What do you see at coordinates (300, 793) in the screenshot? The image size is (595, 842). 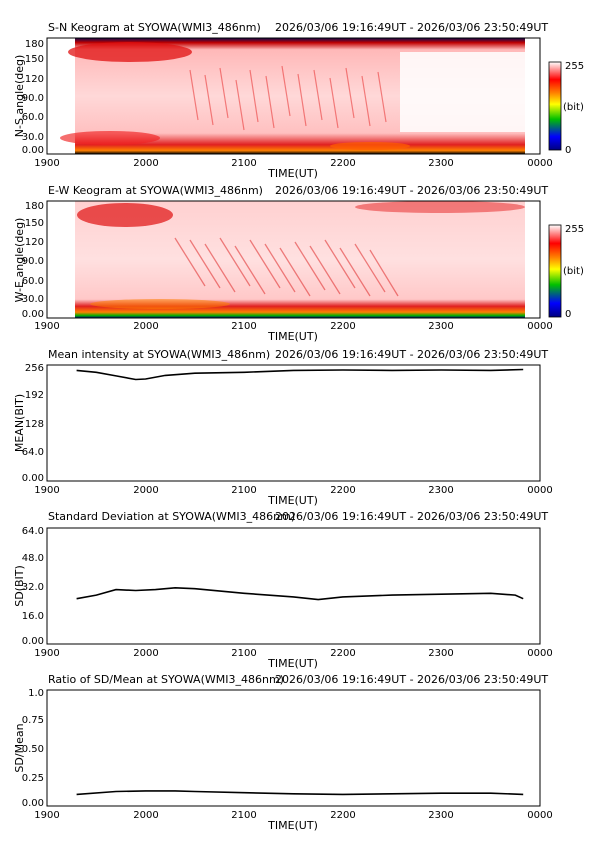 I see `ratio-line` at bounding box center [300, 793].